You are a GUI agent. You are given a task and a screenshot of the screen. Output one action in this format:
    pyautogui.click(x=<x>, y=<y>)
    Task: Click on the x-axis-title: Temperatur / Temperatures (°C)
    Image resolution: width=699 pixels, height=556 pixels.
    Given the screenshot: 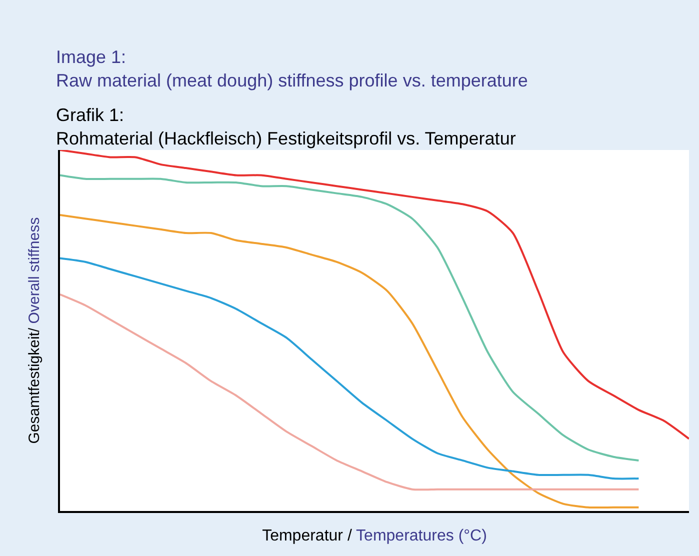 What is the action you would take?
    pyautogui.click(x=374, y=535)
    